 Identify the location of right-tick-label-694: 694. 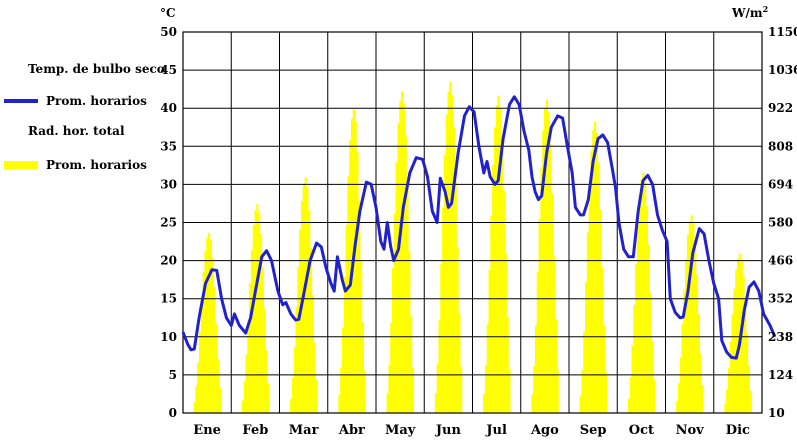
(780, 184).